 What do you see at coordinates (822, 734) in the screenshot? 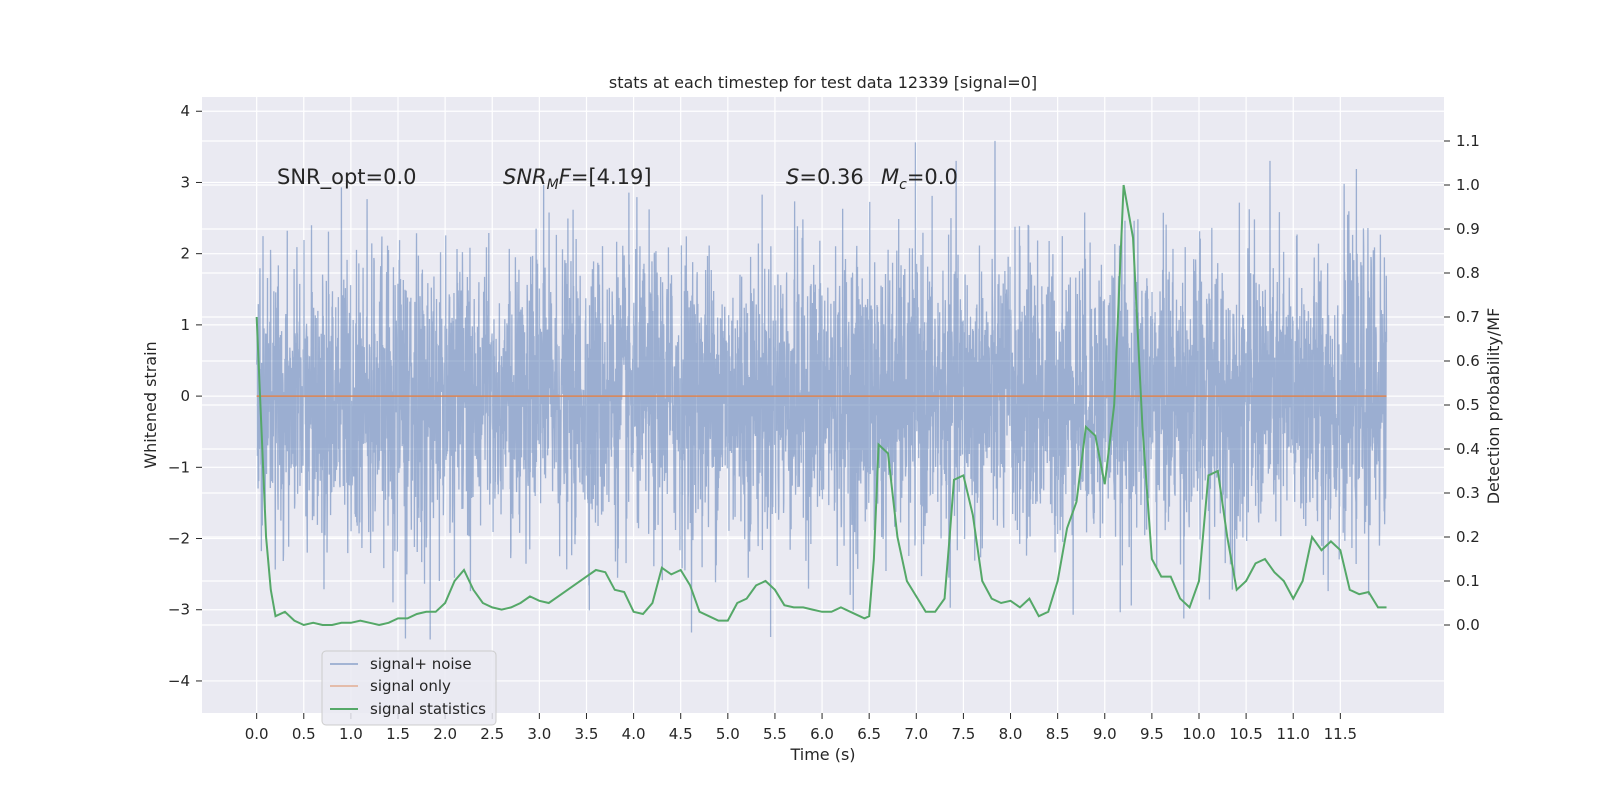
I see `x-tick-label: 6.0` at bounding box center [822, 734].